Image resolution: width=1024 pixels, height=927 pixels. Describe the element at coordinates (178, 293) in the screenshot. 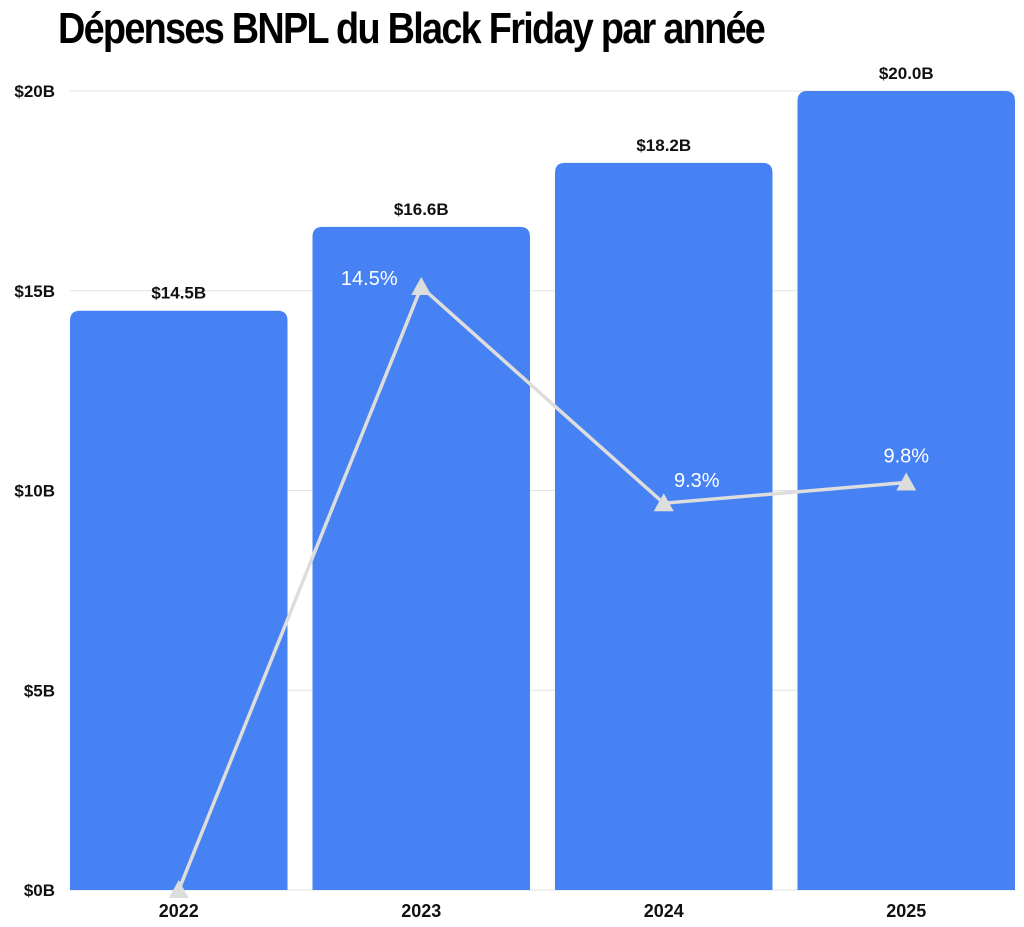

I see `bar-value-label: $14.5B` at that location.